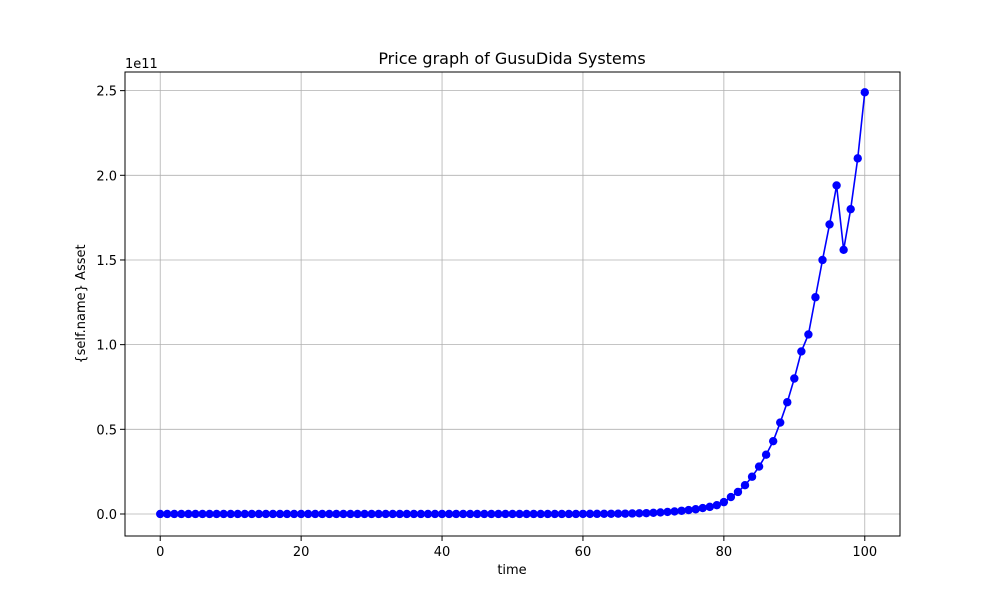 The height and width of the screenshot is (600, 1000). Describe the element at coordinates (511, 570) in the screenshot. I see `x-axis-label: time` at that location.